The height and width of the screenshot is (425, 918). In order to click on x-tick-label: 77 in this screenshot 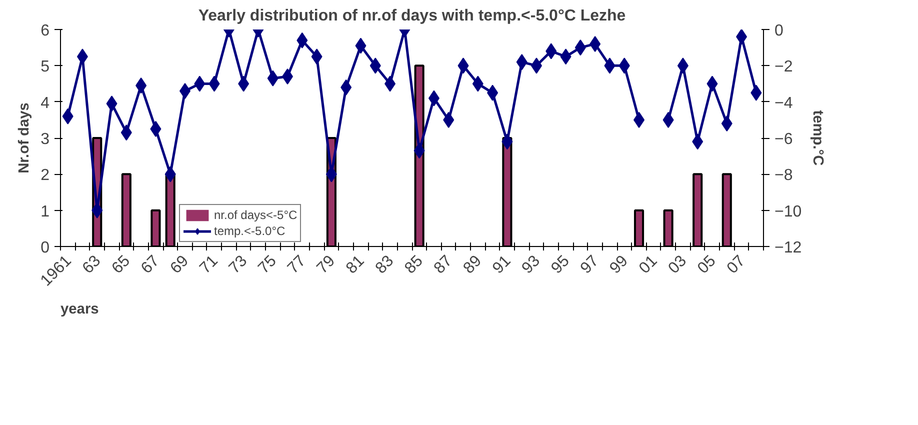, I will do `click(297, 265)`.